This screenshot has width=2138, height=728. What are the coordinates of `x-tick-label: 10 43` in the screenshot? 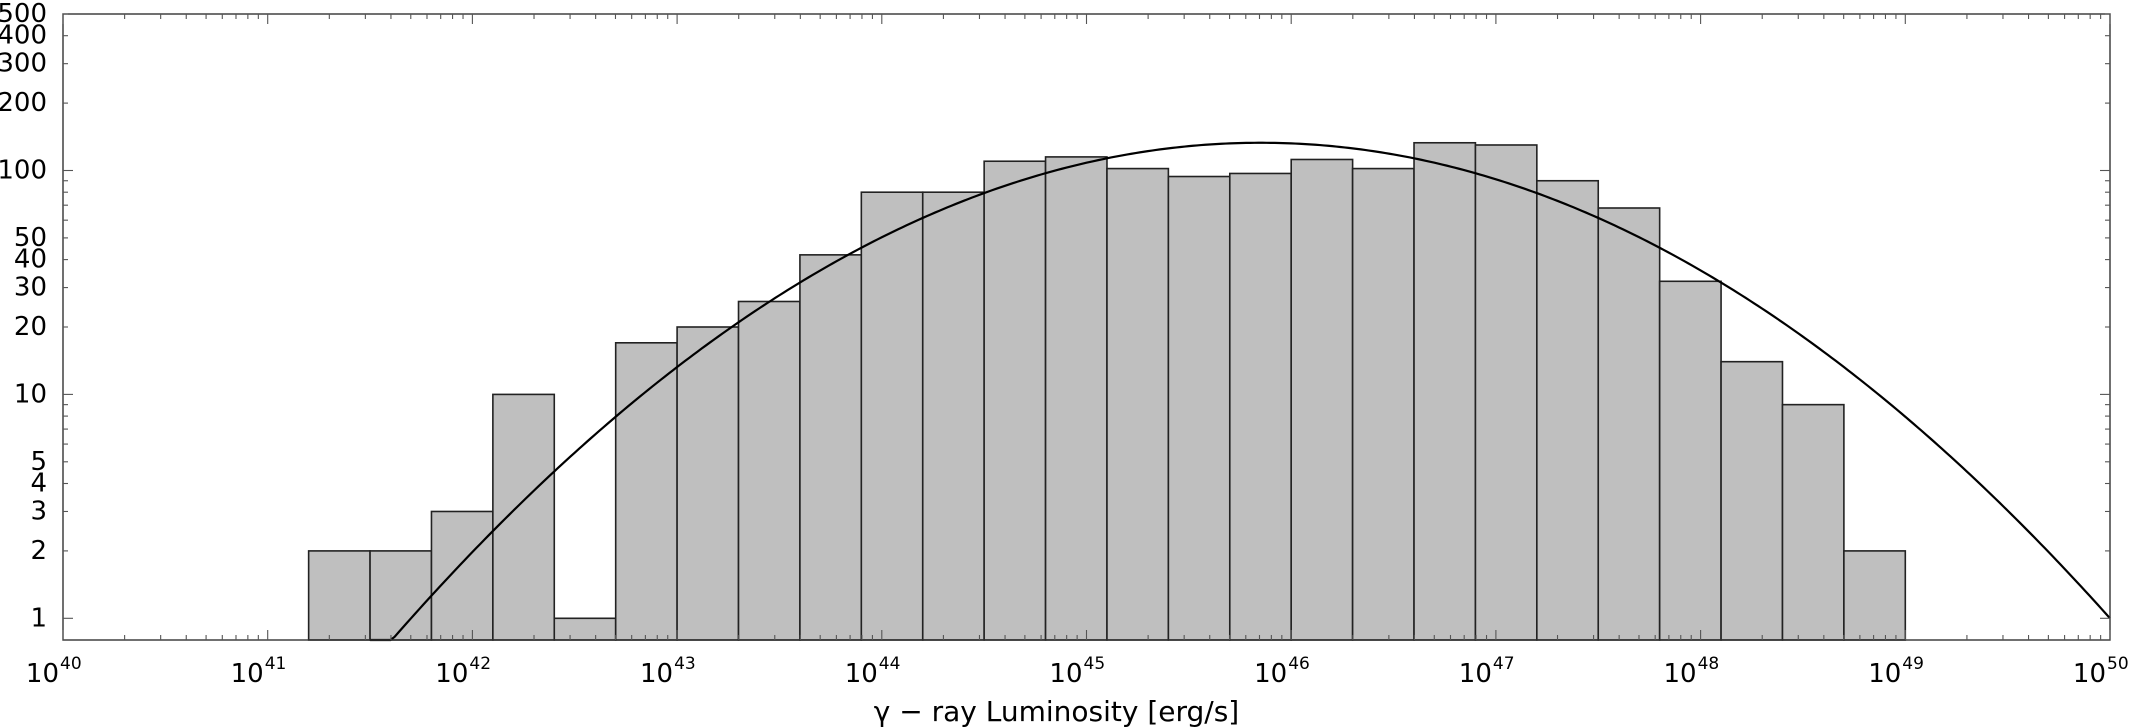 It's located at (668, 671).